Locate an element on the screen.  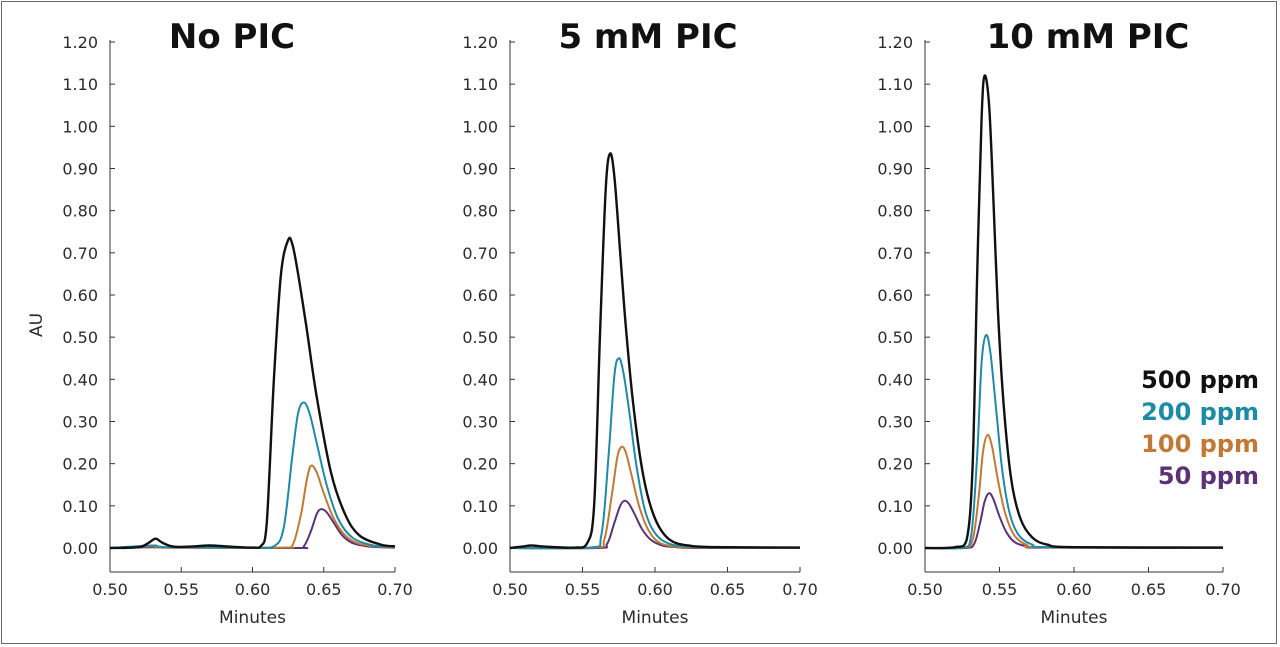
panel-title: 5 mM PIC is located at coordinates (647, 37).